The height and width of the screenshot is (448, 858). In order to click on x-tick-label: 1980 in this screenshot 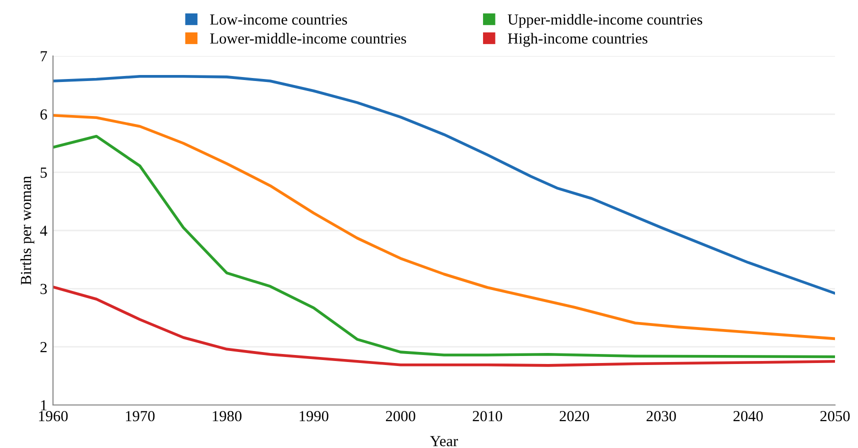, I will do `click(227, 416)`.